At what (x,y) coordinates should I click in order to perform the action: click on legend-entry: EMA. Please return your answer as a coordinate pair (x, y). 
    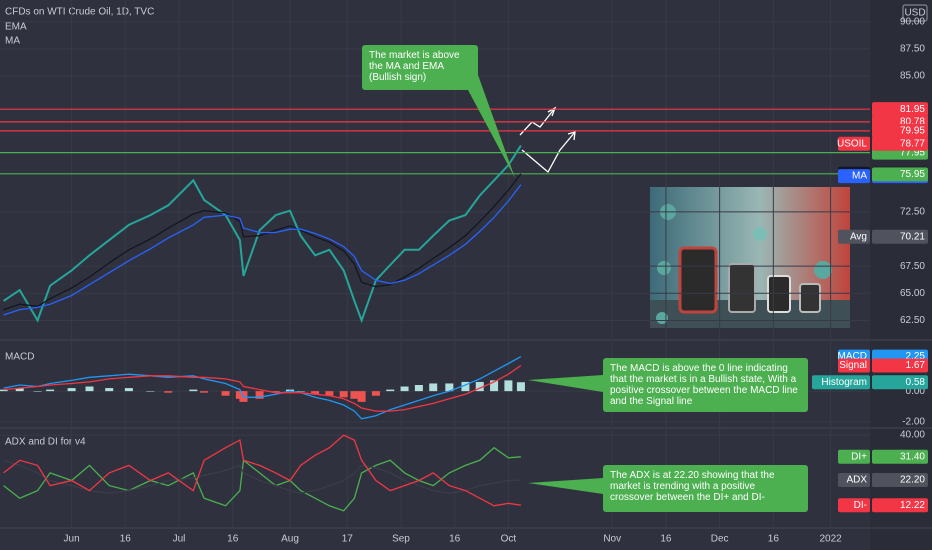
    Looking at the image, I should click on (16, 27).